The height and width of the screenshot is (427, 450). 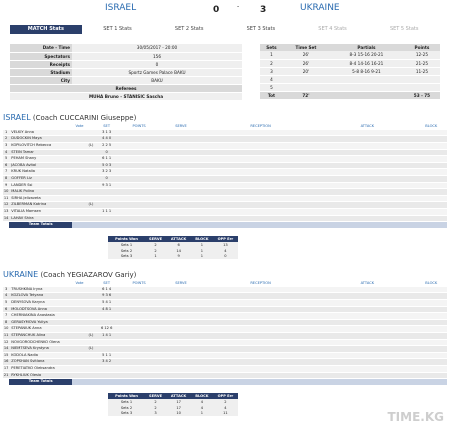 What do you see at coordinates (107, 153) in the screenshot?
I see `player-sets: 0` at bounding box center [107, 153].